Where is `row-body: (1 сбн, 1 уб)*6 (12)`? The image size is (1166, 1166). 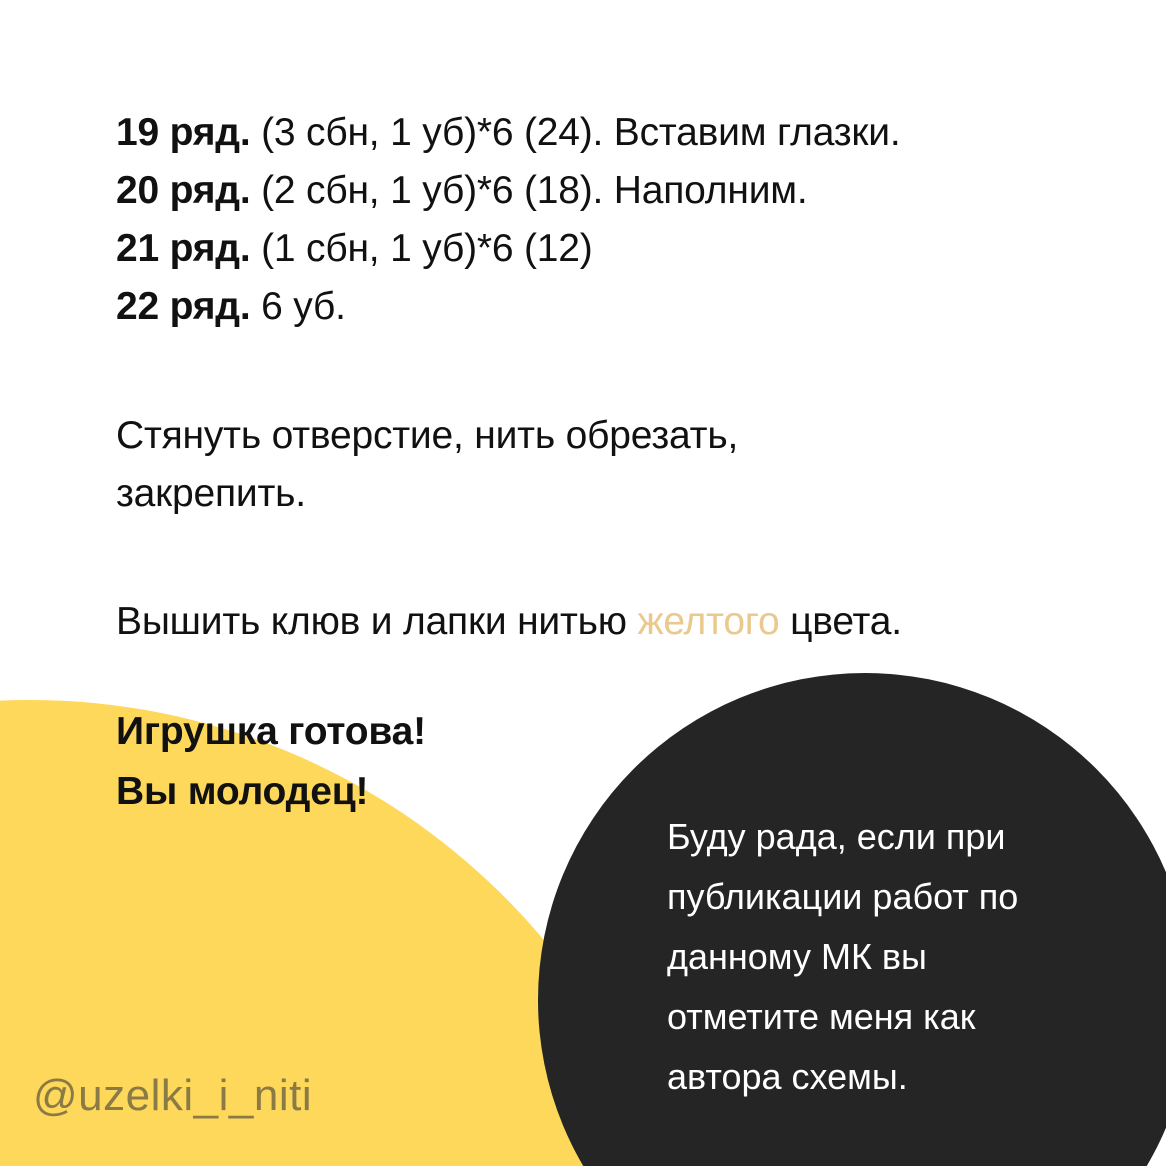 row-body: (1 сбн, 1 уб)*6 (12) is located at coordinates (421, 248).